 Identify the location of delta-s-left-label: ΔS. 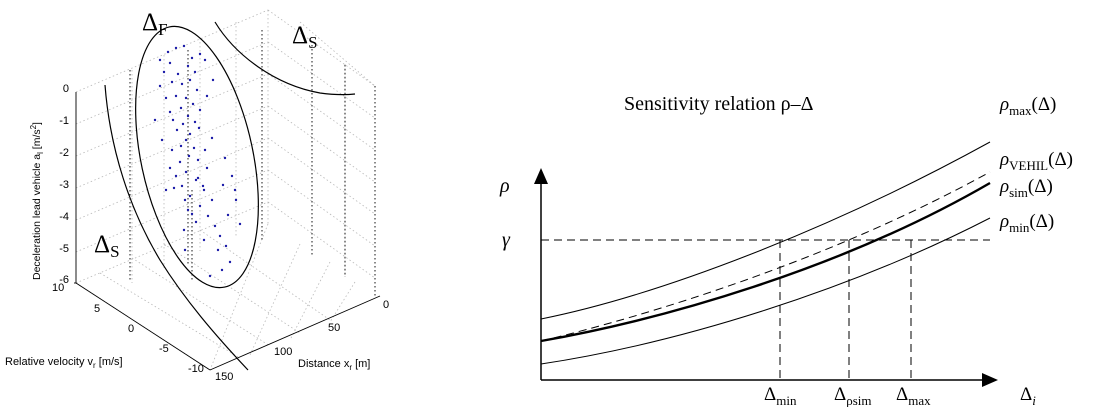
(107, 246).